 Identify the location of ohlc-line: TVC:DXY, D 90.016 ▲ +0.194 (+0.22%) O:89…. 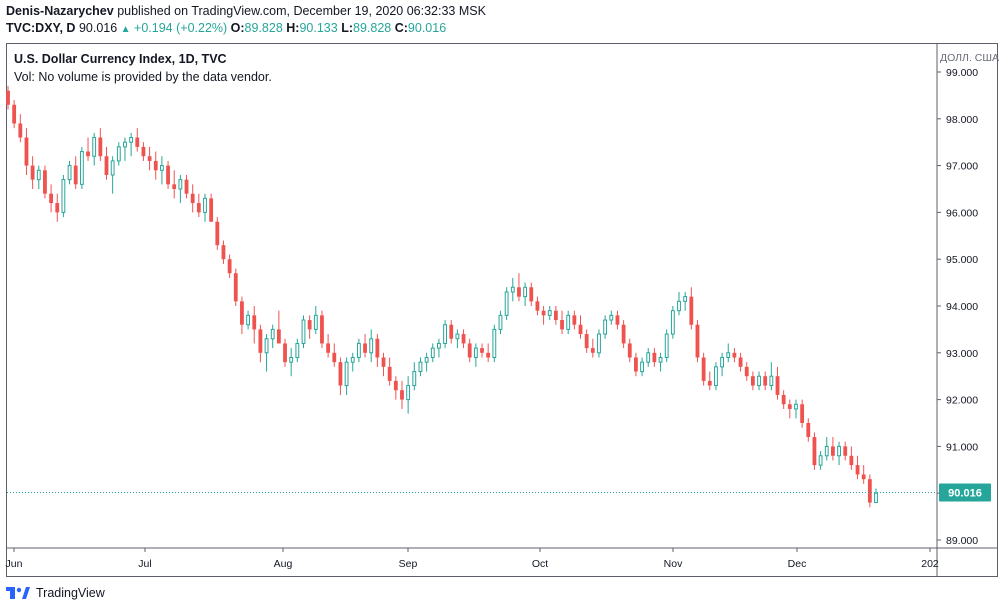
(226, 28).